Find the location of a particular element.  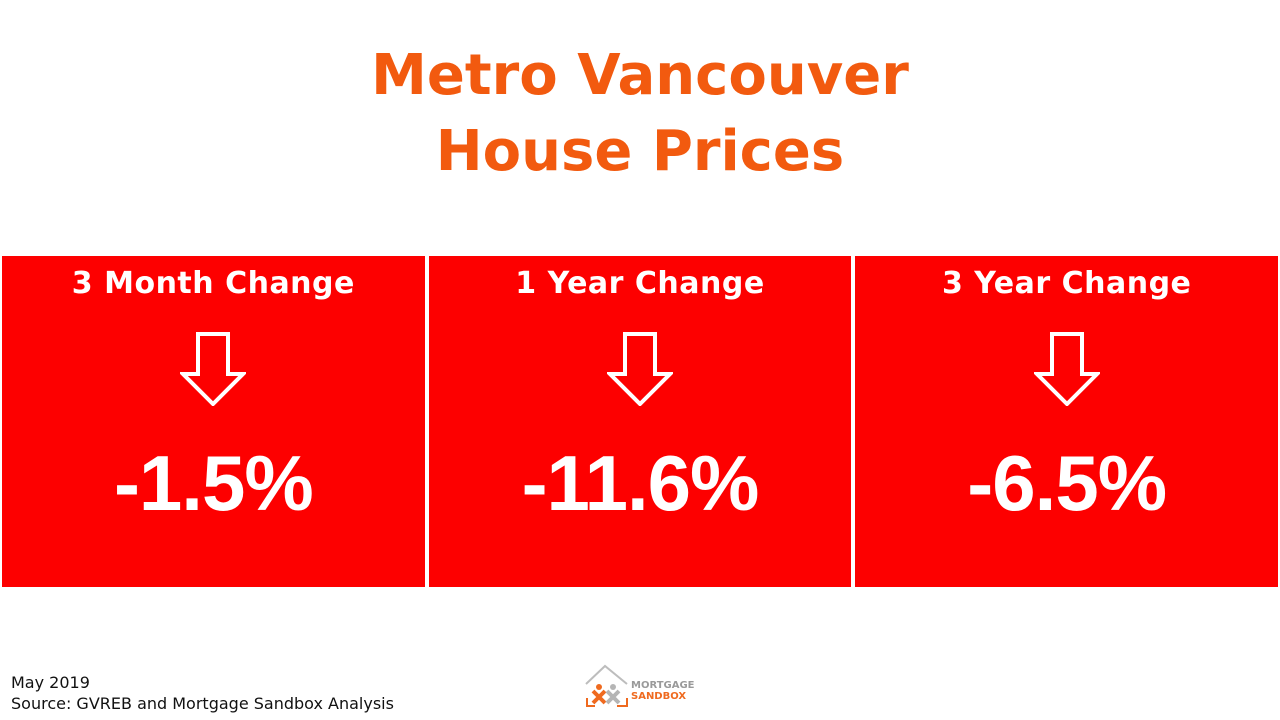

title-line-1: Metro Vancouver is located at coordinates (640, 75).